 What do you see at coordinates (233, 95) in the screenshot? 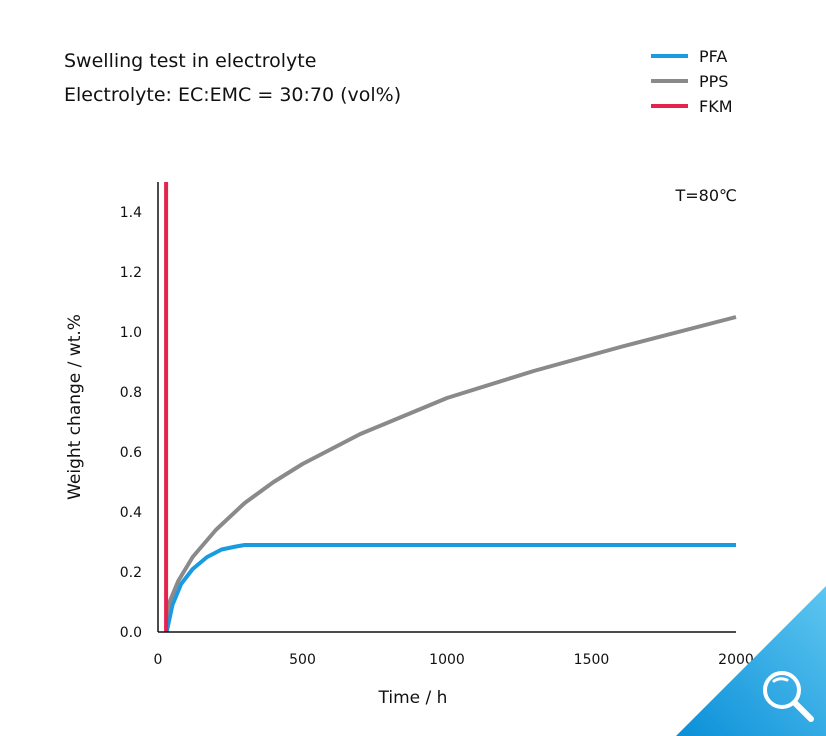
I see `chart-subtitle: Electrolyte: EC:EMC = 30:70 (vol%)` at bounding box center [233, 95].